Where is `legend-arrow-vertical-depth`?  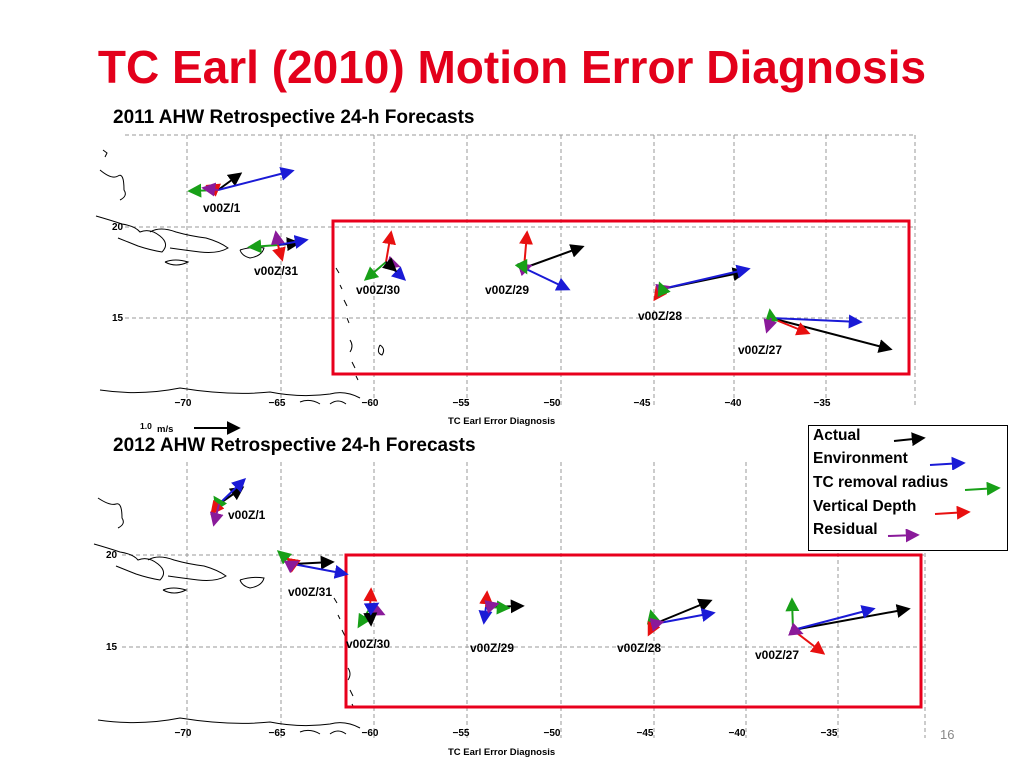 legend-arrow-vertical-depth is located at coordinates (952, 513).